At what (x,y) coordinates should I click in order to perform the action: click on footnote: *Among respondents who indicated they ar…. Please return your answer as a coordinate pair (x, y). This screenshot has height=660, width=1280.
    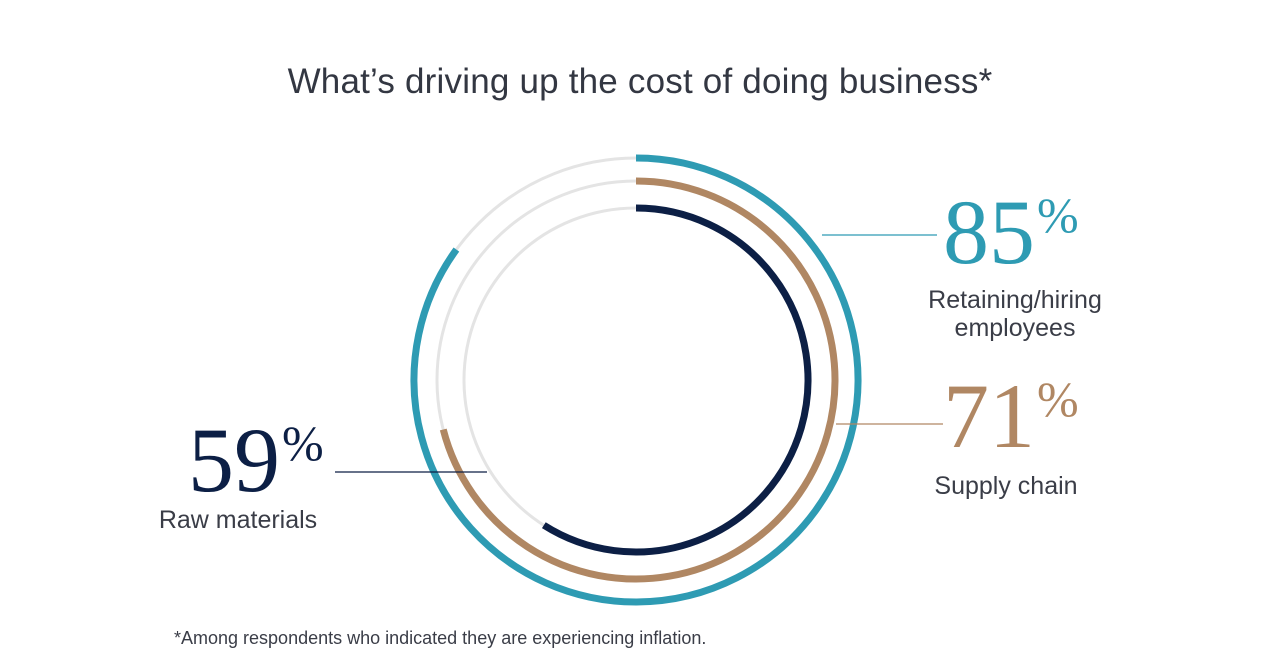
    Looking at the image, I should click on (440, 638).